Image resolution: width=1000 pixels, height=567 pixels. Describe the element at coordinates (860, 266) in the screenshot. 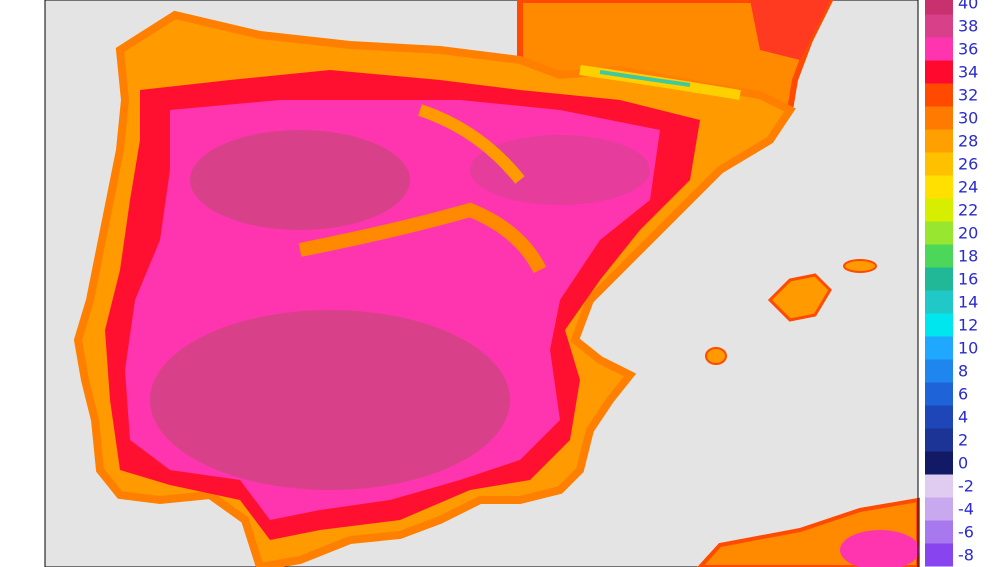

I see `menorca` at that location.